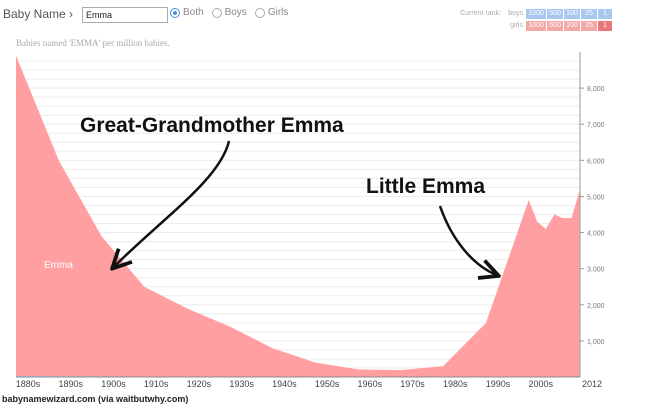 The width and height of the screenshot is (666, 416). Describe the element at coordinates (596, 270) in the screenshot. I see `y-tick-label: 3,000` at that location.